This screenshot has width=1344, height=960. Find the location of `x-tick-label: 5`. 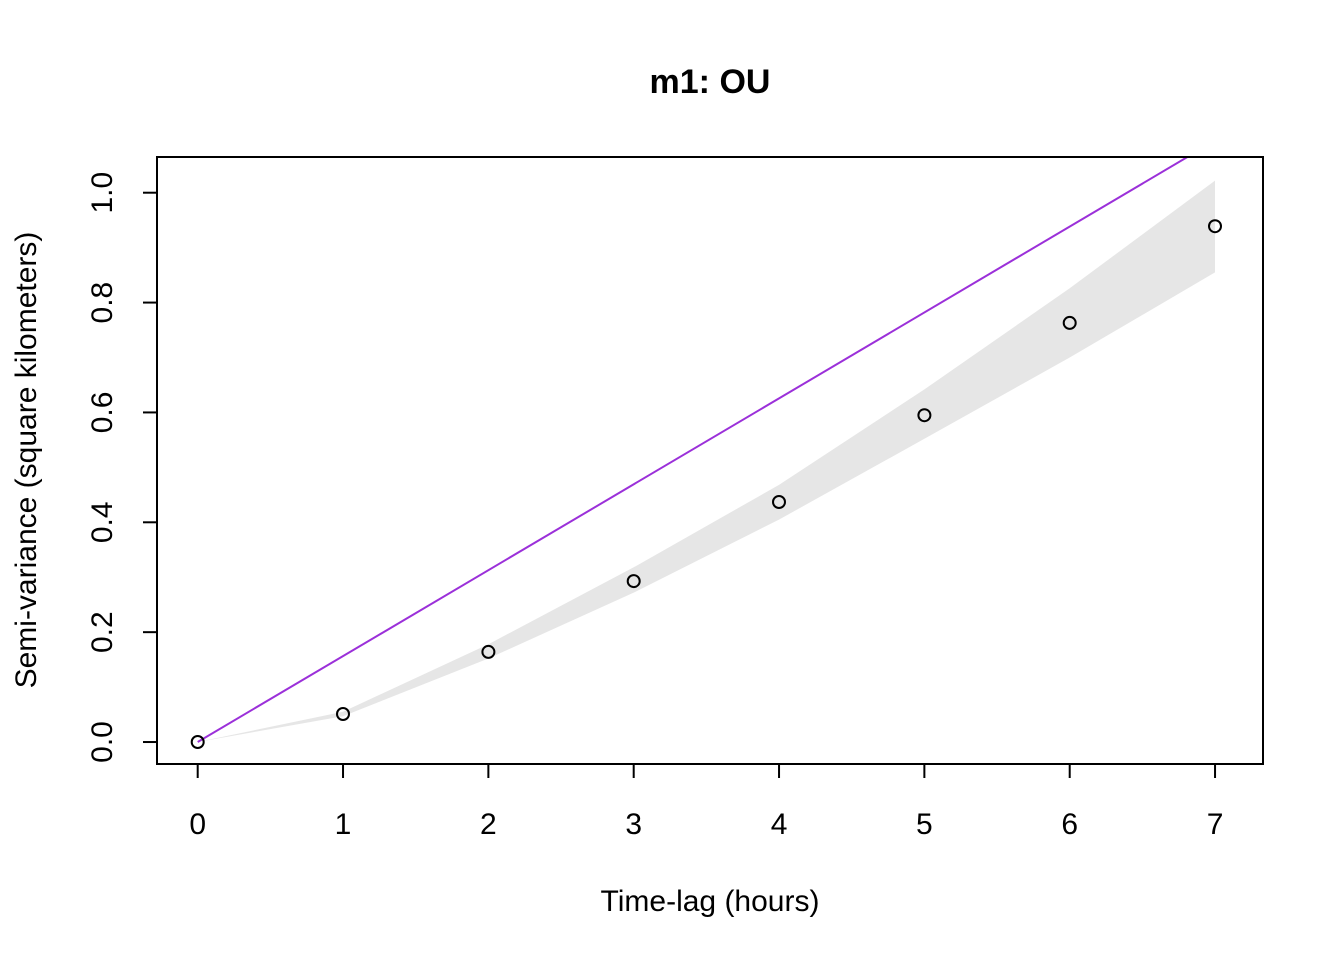

x-tick-label: 5 is located at coordinates (924, 824).